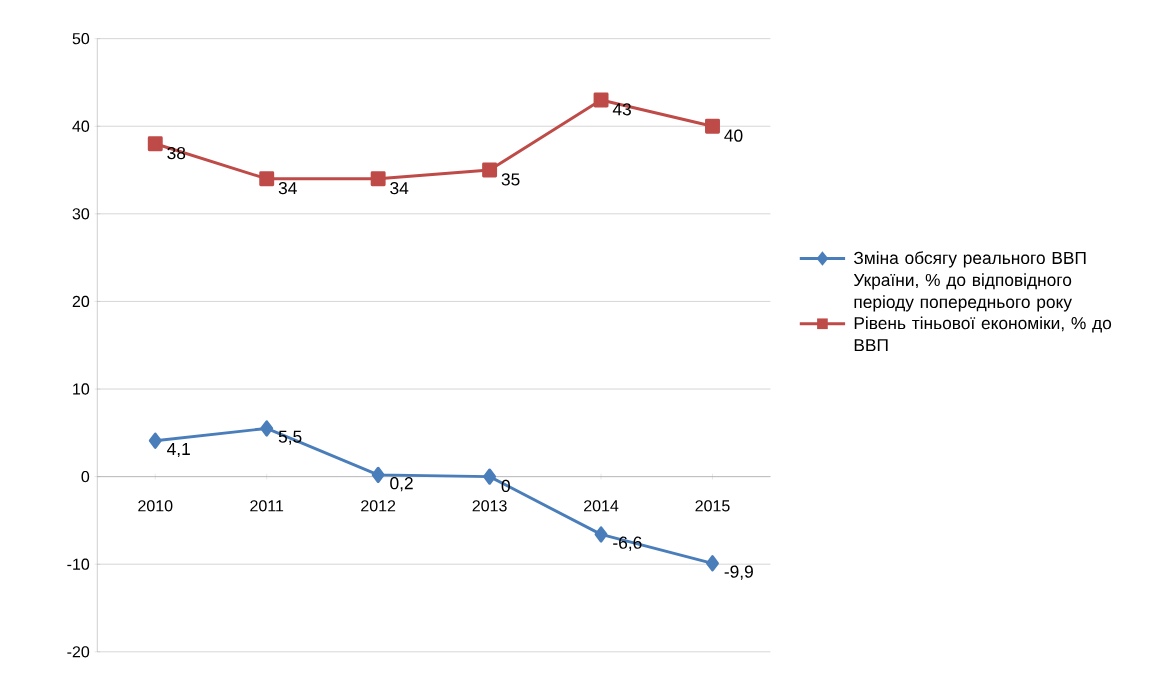  Describe the element at coordinates (983, 334) in the screenshot. I see `legend-label: Рівень тіньової економіки, % до ВВП` at that location.